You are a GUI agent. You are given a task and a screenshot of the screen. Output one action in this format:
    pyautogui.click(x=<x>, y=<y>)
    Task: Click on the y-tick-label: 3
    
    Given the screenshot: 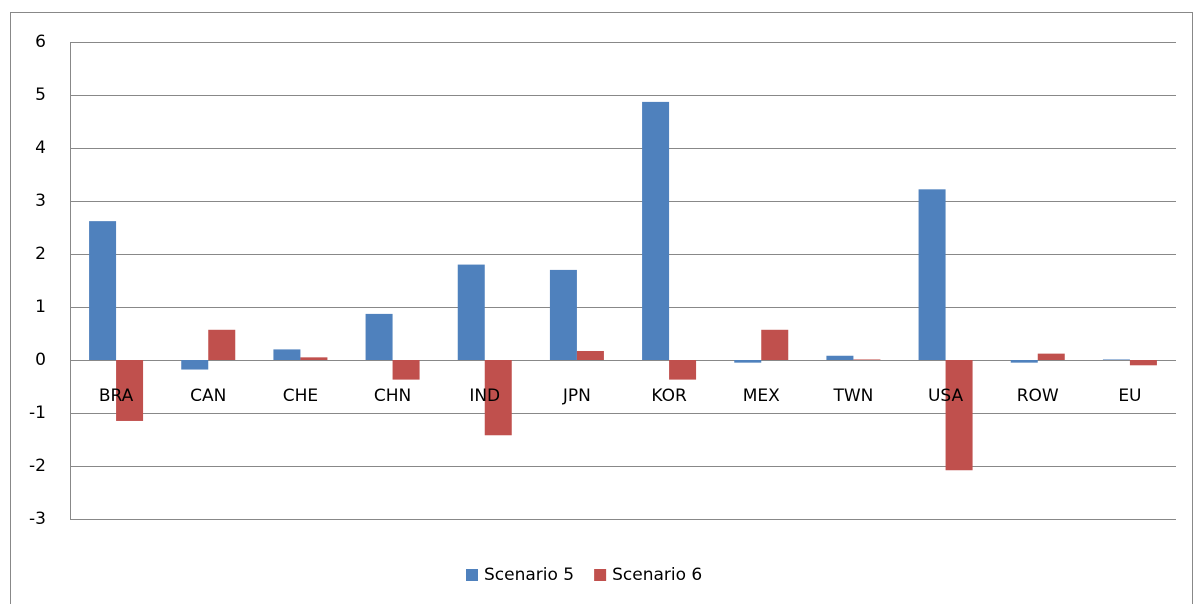 What is the action you would take?
    pyautogui.click(x=40, y=201)
    